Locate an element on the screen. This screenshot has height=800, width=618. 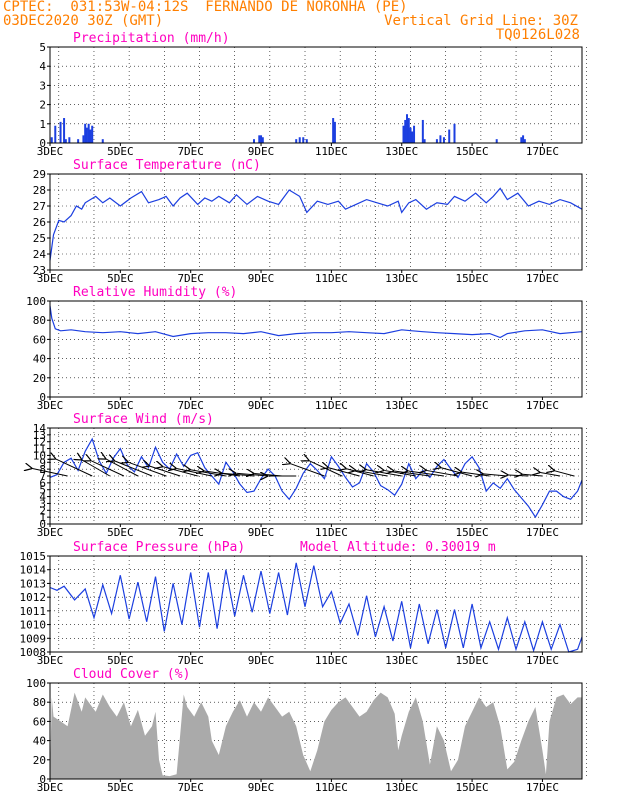
y-tick-label: 1012 is located at coordinates (33, 597).